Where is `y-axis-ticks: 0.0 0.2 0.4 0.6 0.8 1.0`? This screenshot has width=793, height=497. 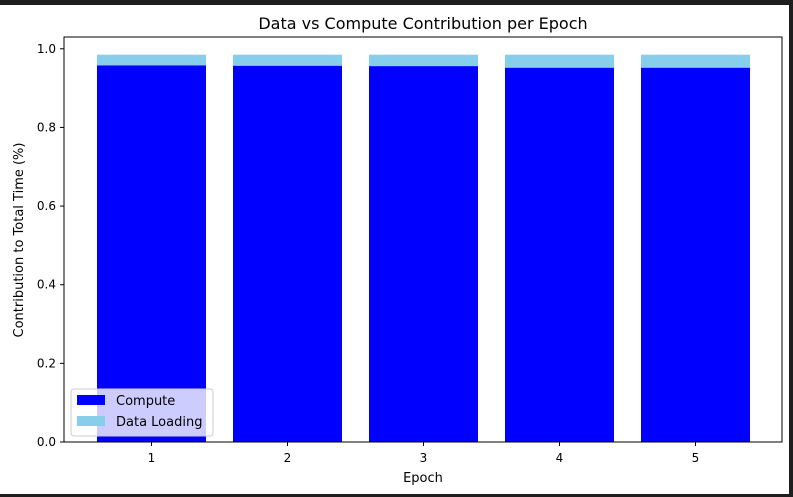 y-axis-ticks: 0.0 0.2 0.4 0.6 0.8 1.0 is located at coordinates (50, 245).